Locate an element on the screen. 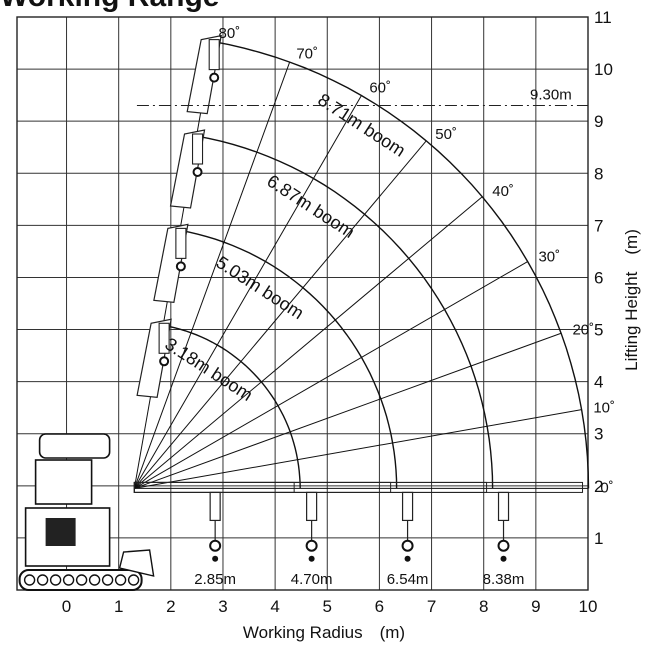  x-tick-label: 3 is located at coordinates (222, 606).